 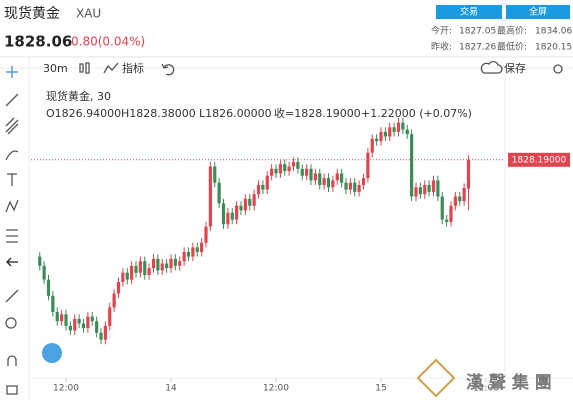 What do you see at coordinates (515, 68) in the screenshot?
I see `save-button: 保存` at bounding box center [515, 68].